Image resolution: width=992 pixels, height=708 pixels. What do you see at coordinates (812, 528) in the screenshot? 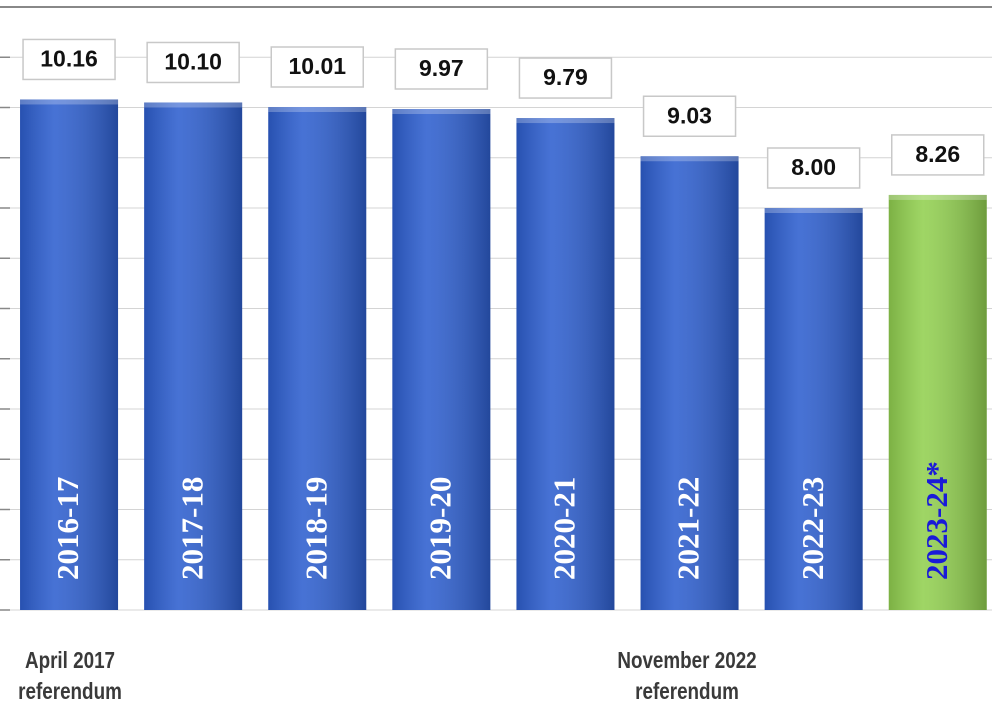
I see `x-tick-label: 2022-23` at bounding box center [812, 528].